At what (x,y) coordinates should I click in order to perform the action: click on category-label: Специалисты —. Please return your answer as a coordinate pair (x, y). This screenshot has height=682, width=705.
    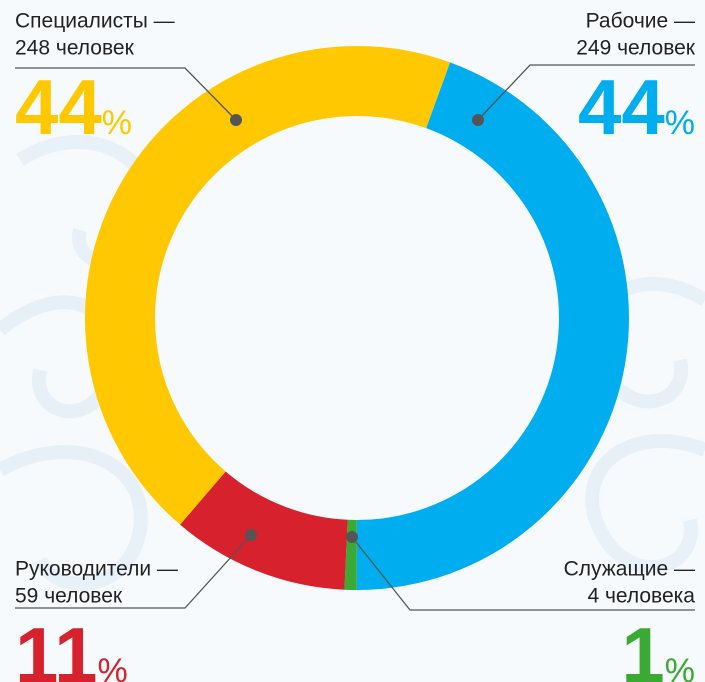
    Looking at the image, I should click on (95, 21).